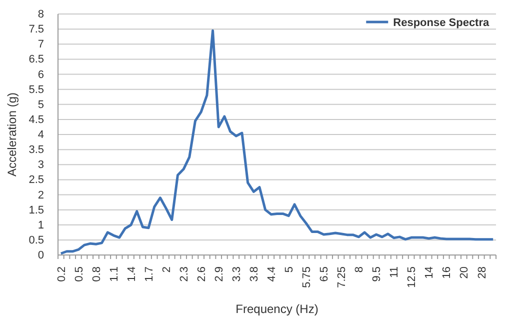 The width and height of the screenshot is (506, 321). I want to click on x-tick-label: 14, so click(430, 272).